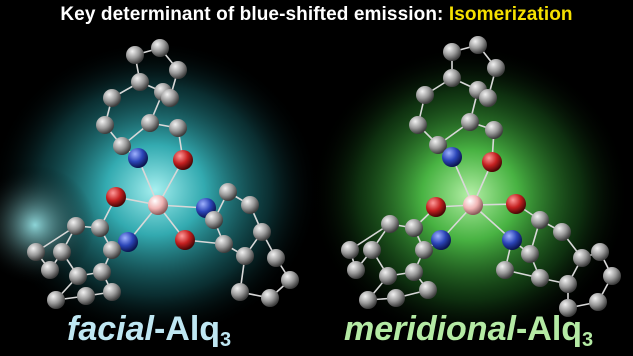 The height and width of the screenshot is (356, 633). I want to click on facial-label-sub: 3, so click(226, 340).